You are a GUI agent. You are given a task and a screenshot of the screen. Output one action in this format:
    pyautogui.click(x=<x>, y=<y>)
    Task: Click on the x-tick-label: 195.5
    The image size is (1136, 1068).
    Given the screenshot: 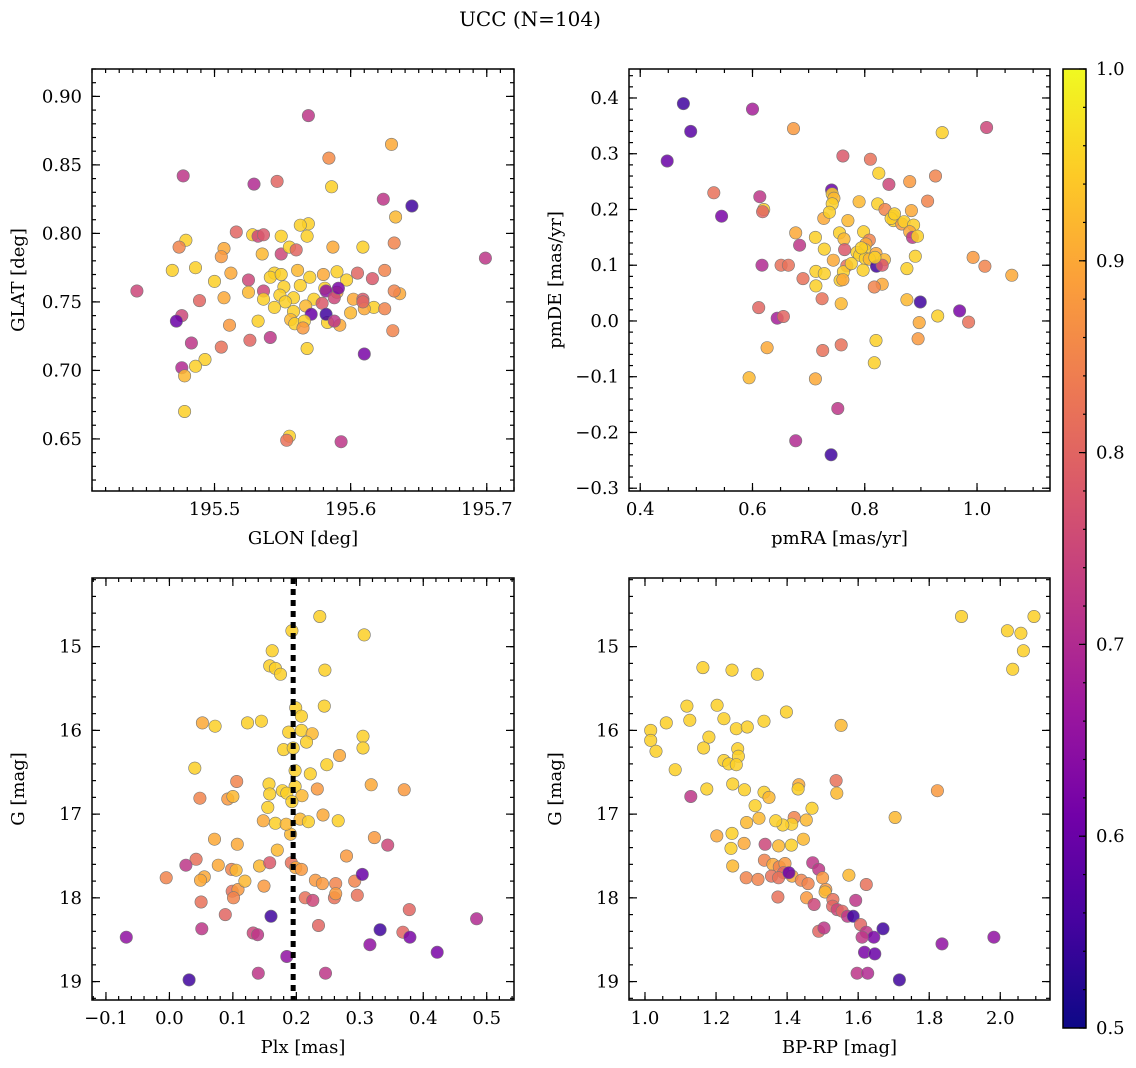 What is the action you would take?
    pyautogui.click(x=215, y=509)
    